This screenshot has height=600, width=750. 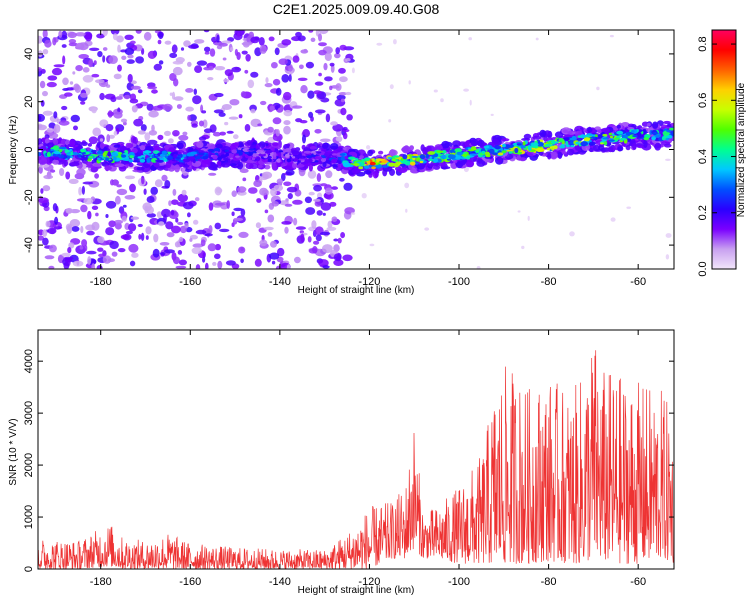 I want to click on y-tick-label: 0, so click(x=29, y=149).